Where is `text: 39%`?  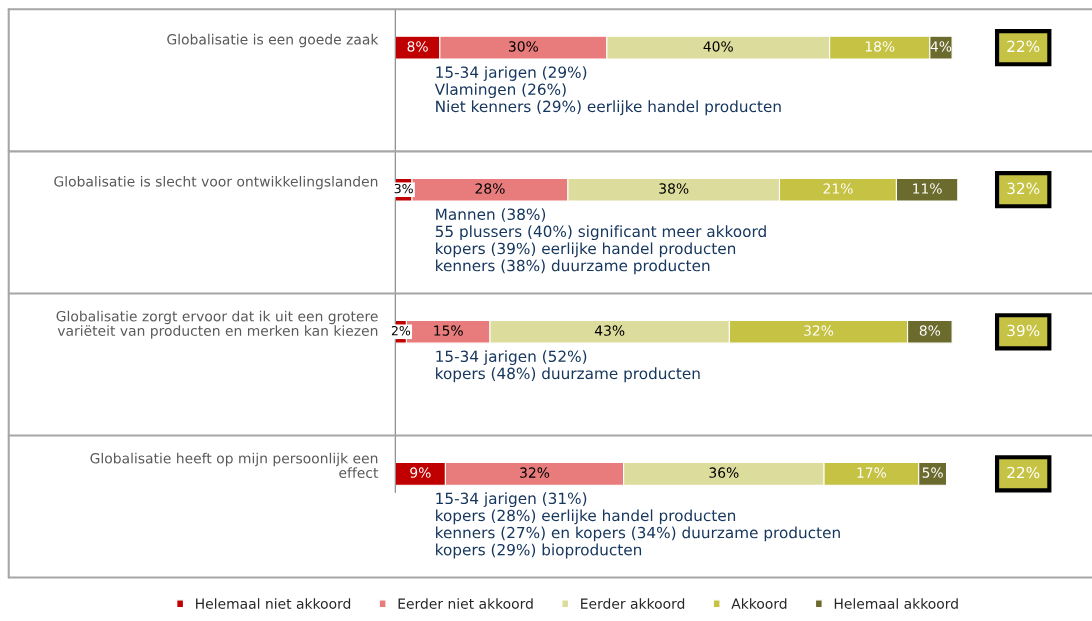 text: 39% is located at coordinates (1023, 330).